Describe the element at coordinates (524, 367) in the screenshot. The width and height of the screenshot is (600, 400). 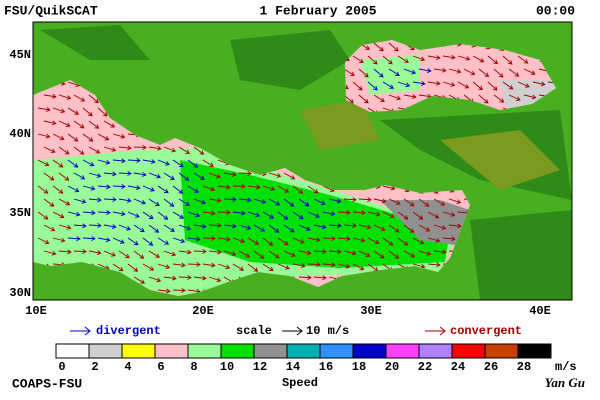
I see `colorbar-tick-label: 28` at that location.